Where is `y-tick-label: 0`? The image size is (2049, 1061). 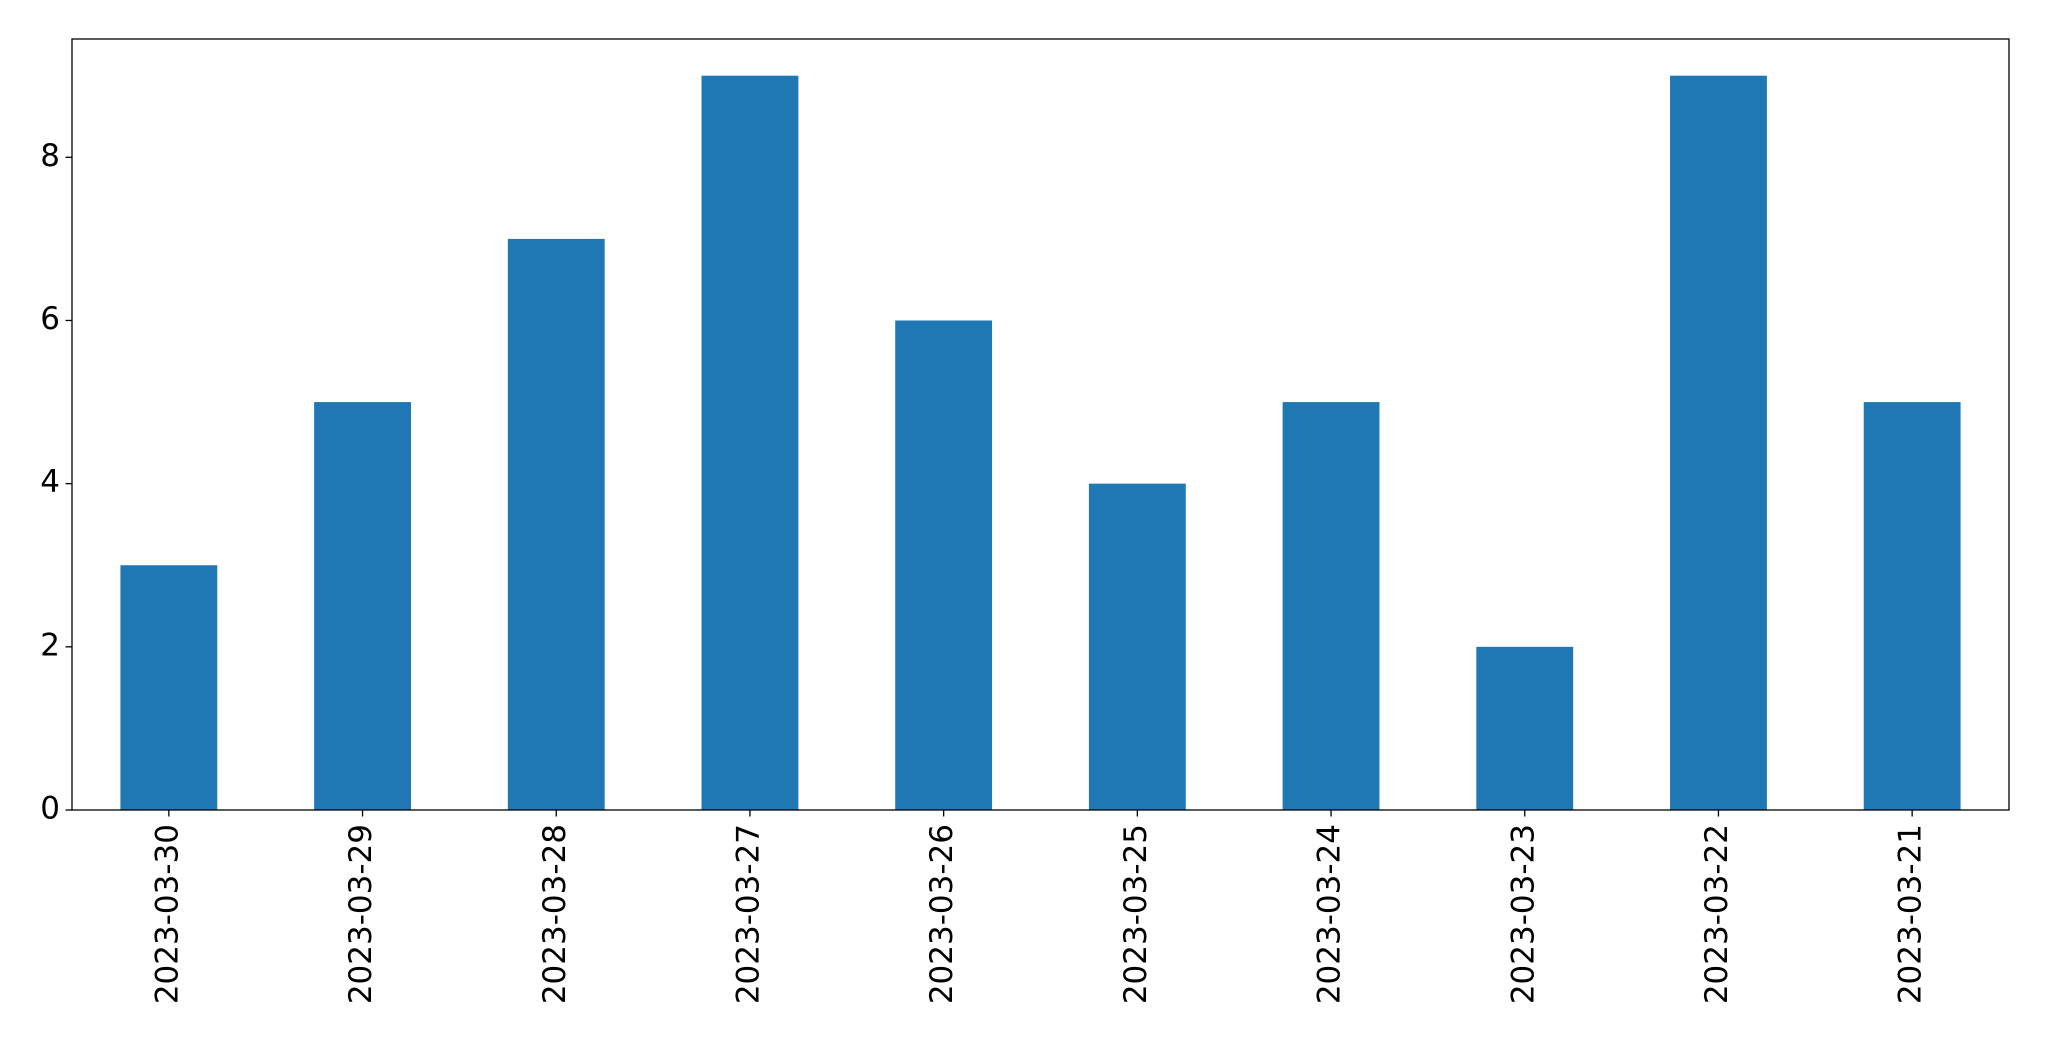
y-tick-label: 0 is located at coordinates (50, 809).